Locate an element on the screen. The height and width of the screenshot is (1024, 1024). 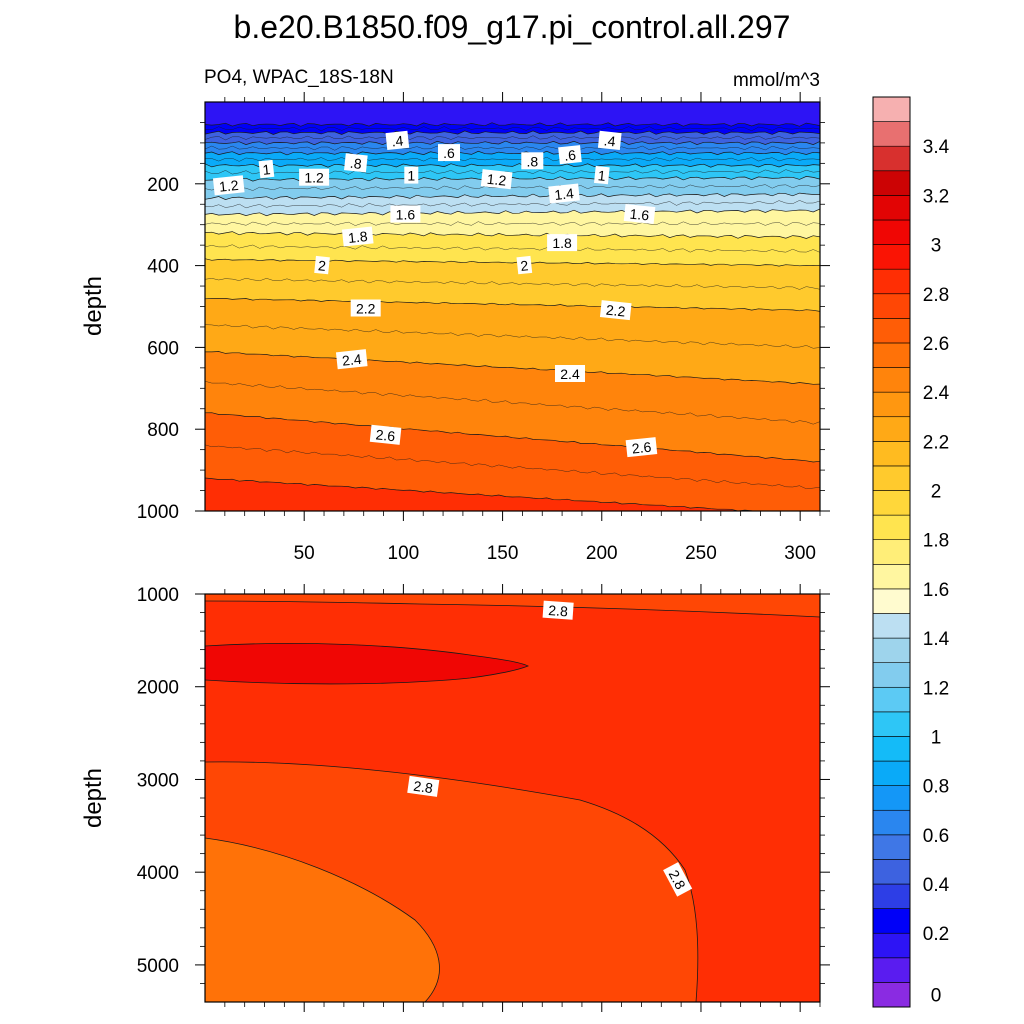
colorbar-label: 2 is located at coordinates (936, 492).